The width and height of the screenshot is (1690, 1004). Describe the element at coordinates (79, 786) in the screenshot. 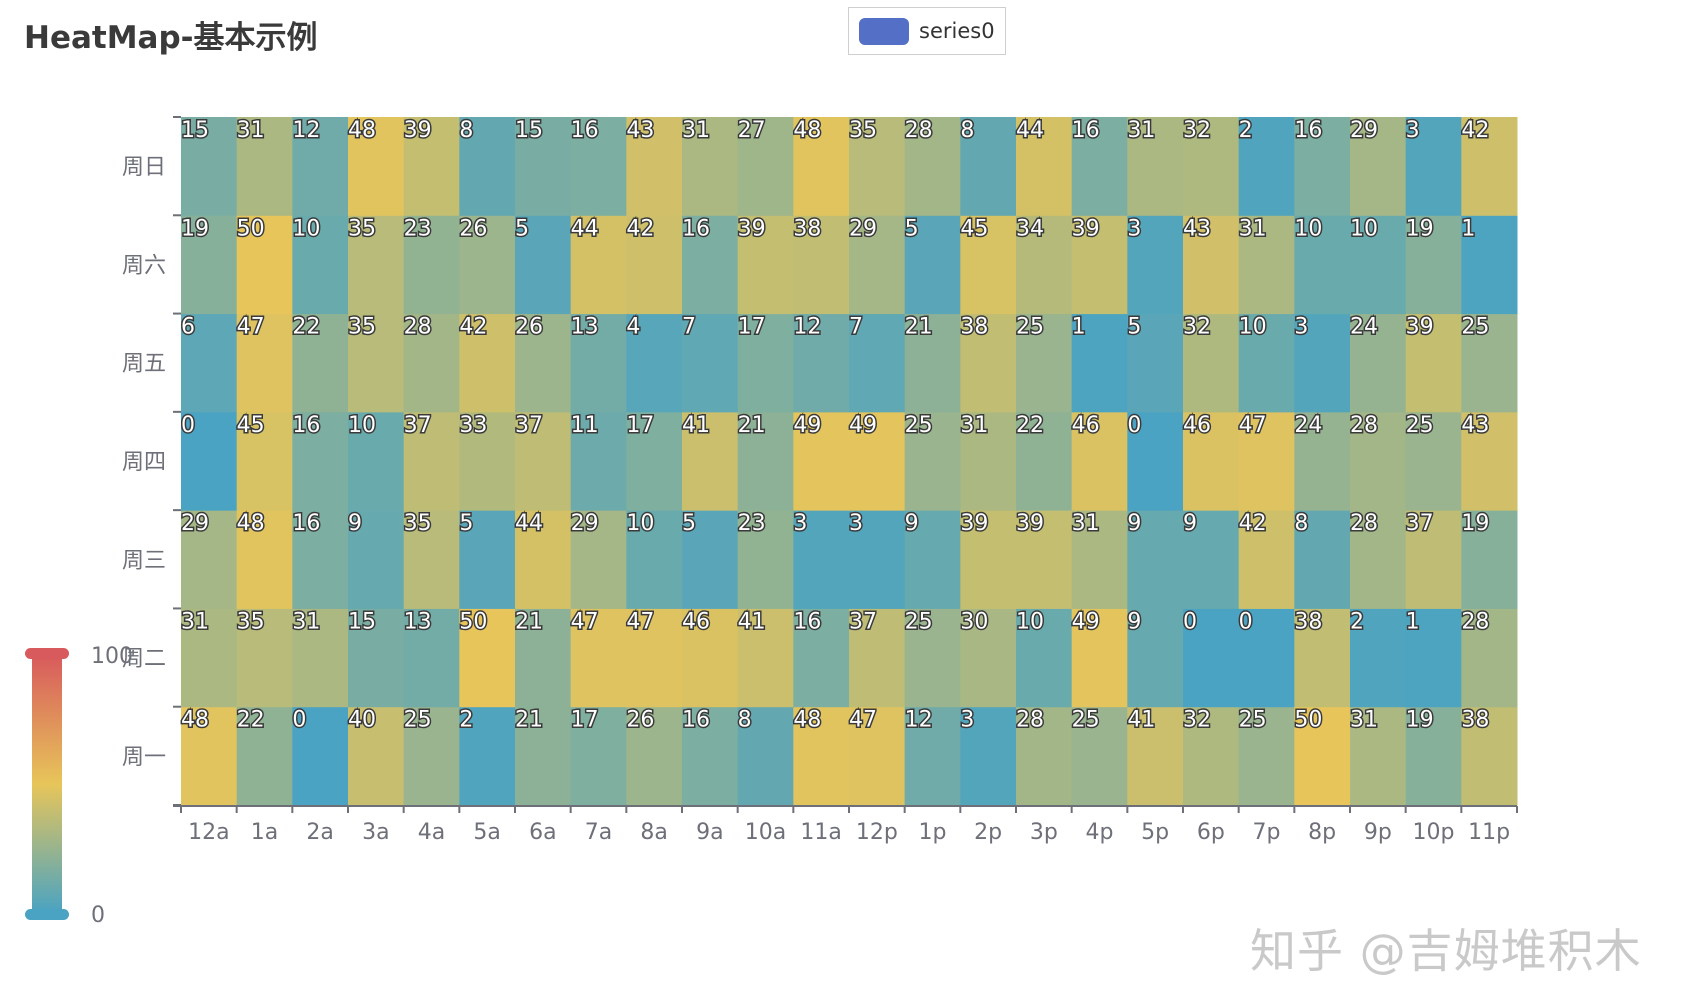

I see `visual-map: 100 0` at that location.